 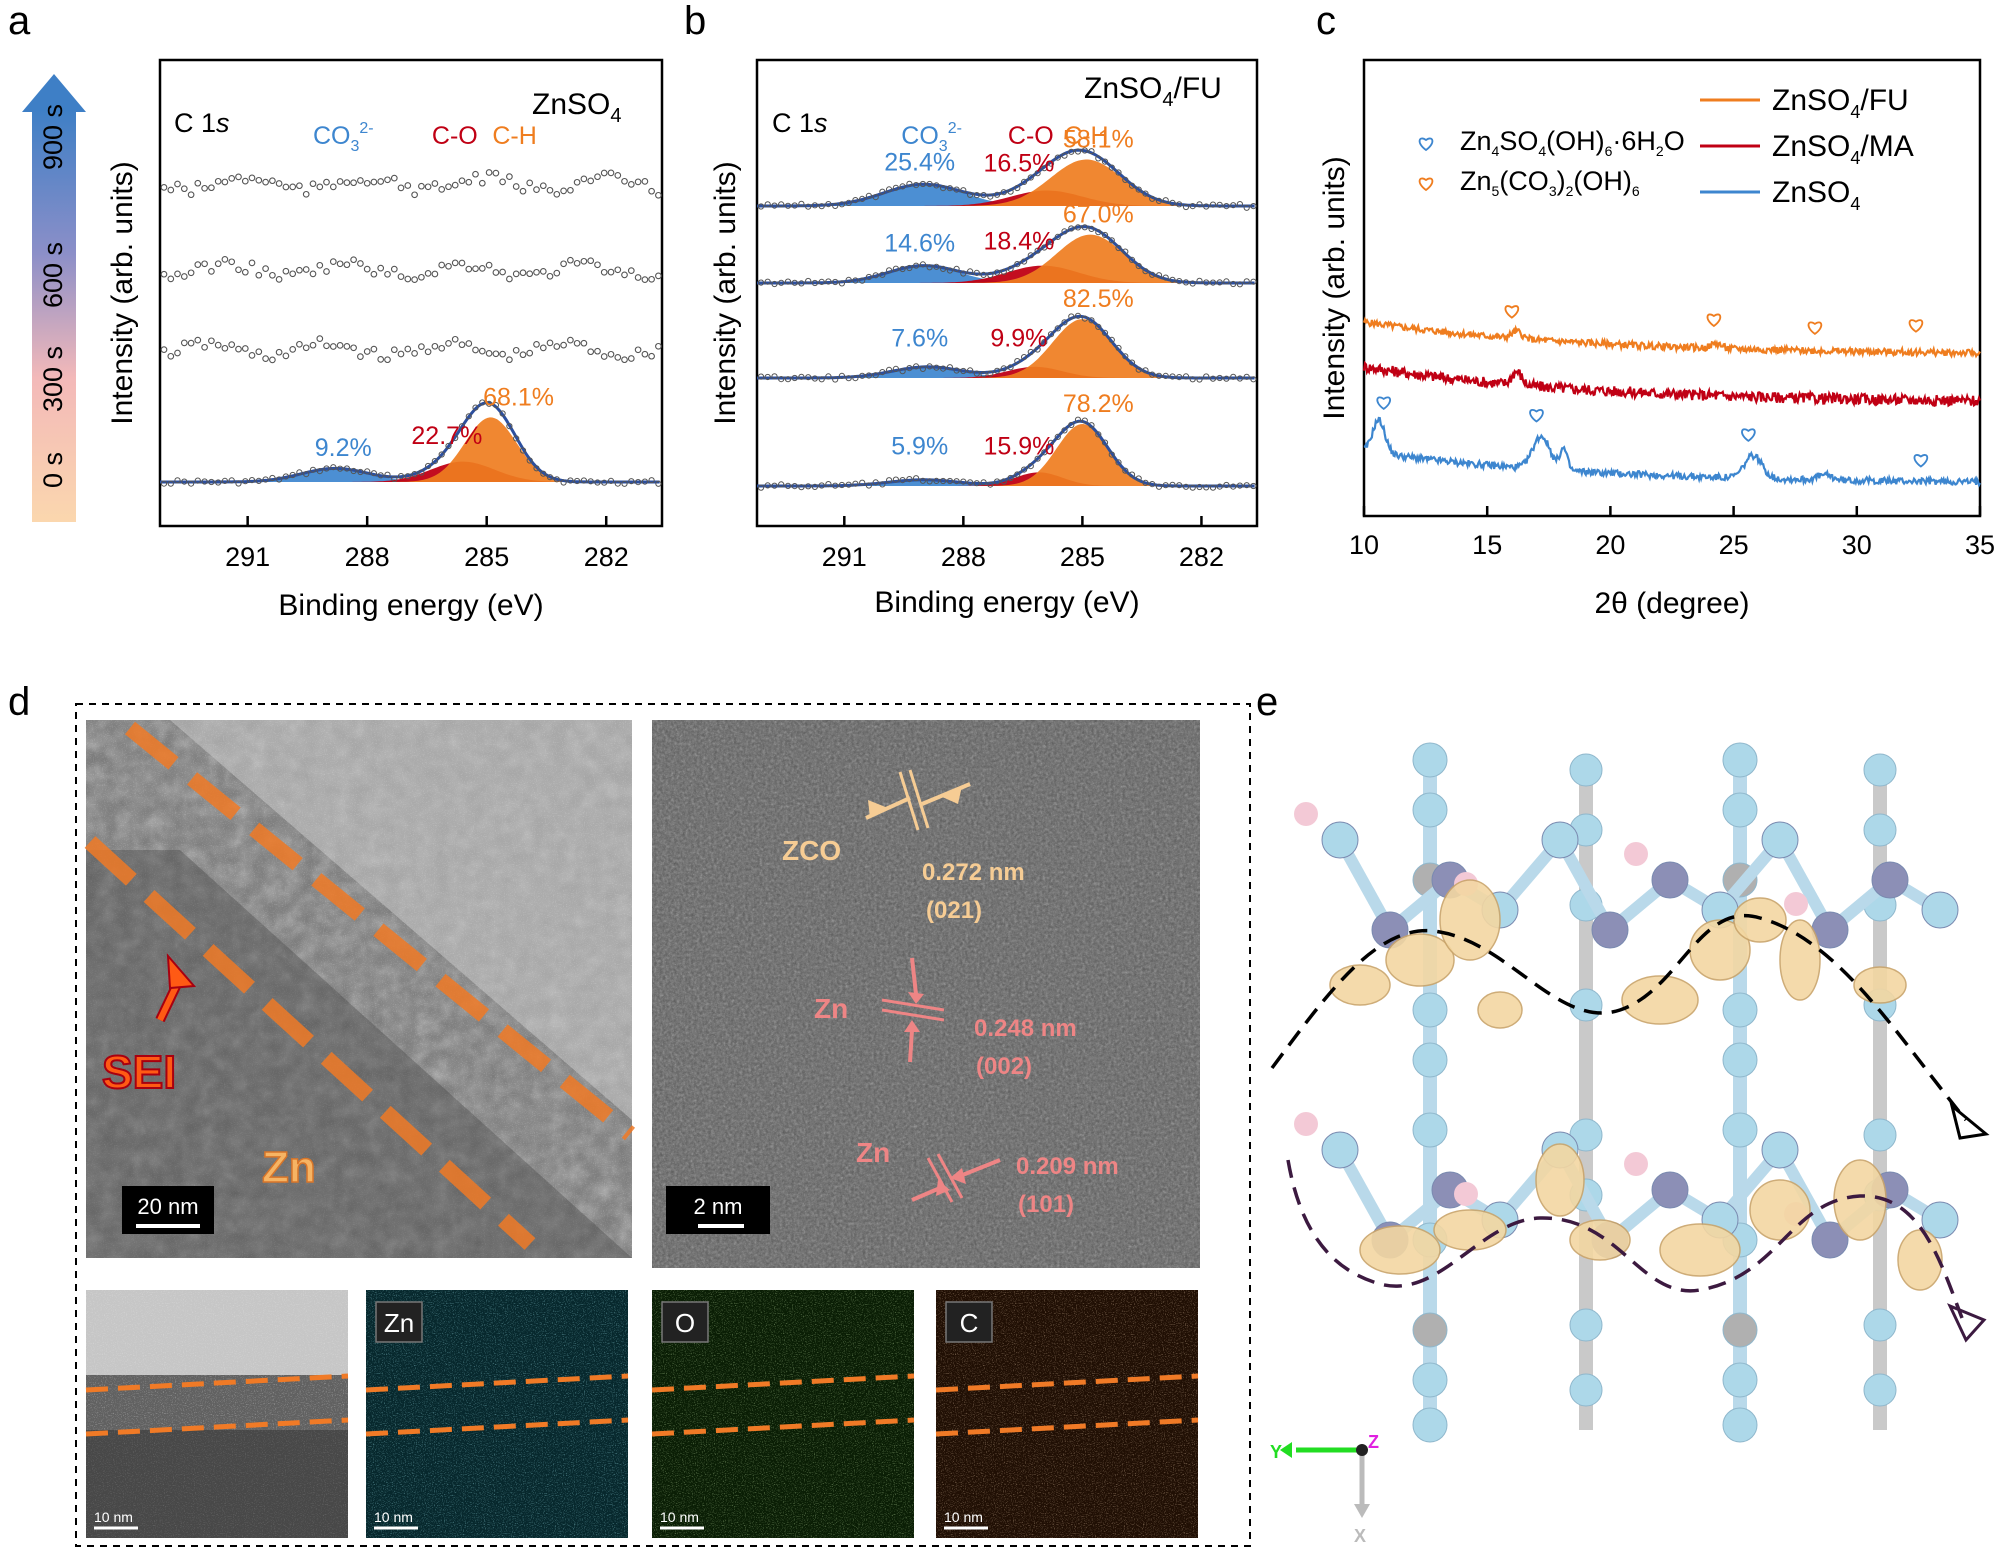 What do you see at coordinates (1334, 287) in the screenshot?
I see `chart-c-ylabel: Intensity (arb. units)` at bounding box center [1334, 287].